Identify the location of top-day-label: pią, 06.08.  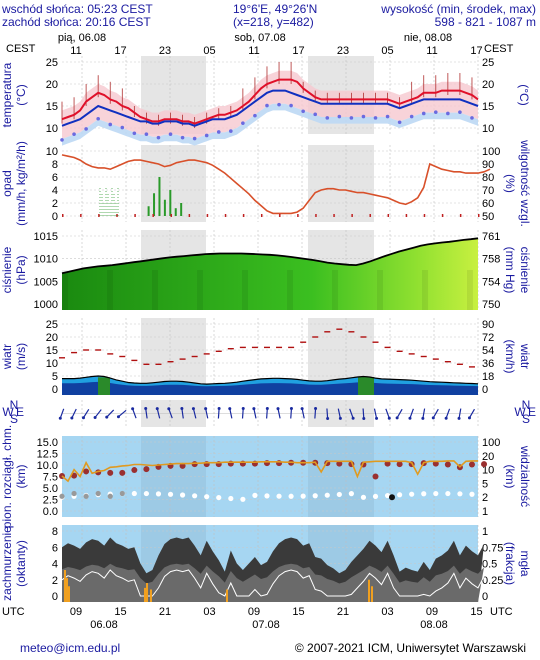
(82, 38).